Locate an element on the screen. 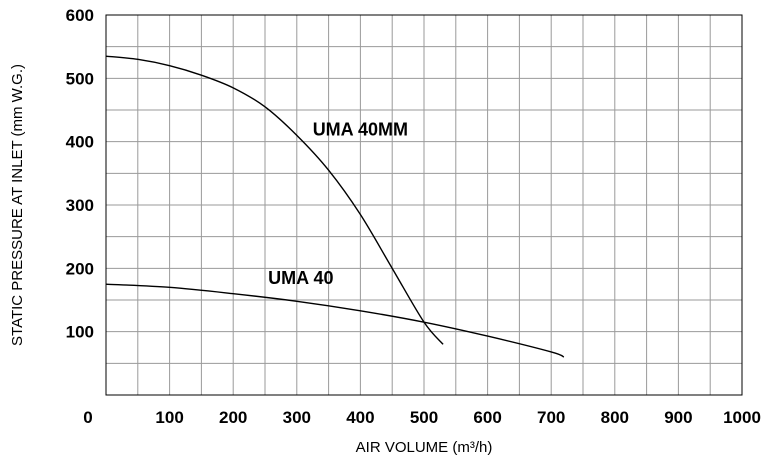  y-tick-label: 200 is located at coordinates (80, 268).